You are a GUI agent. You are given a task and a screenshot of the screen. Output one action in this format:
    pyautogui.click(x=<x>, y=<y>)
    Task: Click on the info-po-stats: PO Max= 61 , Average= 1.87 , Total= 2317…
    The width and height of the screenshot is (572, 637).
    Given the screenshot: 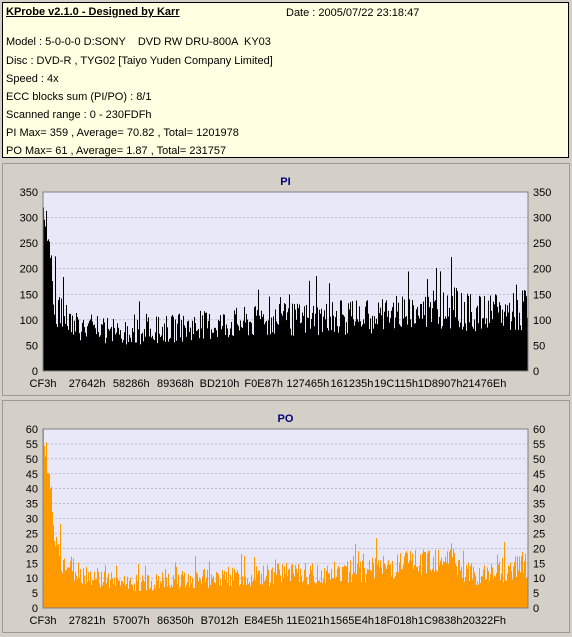 What is the action you would take?
    pyautogui.click(x=116, y=151)
    